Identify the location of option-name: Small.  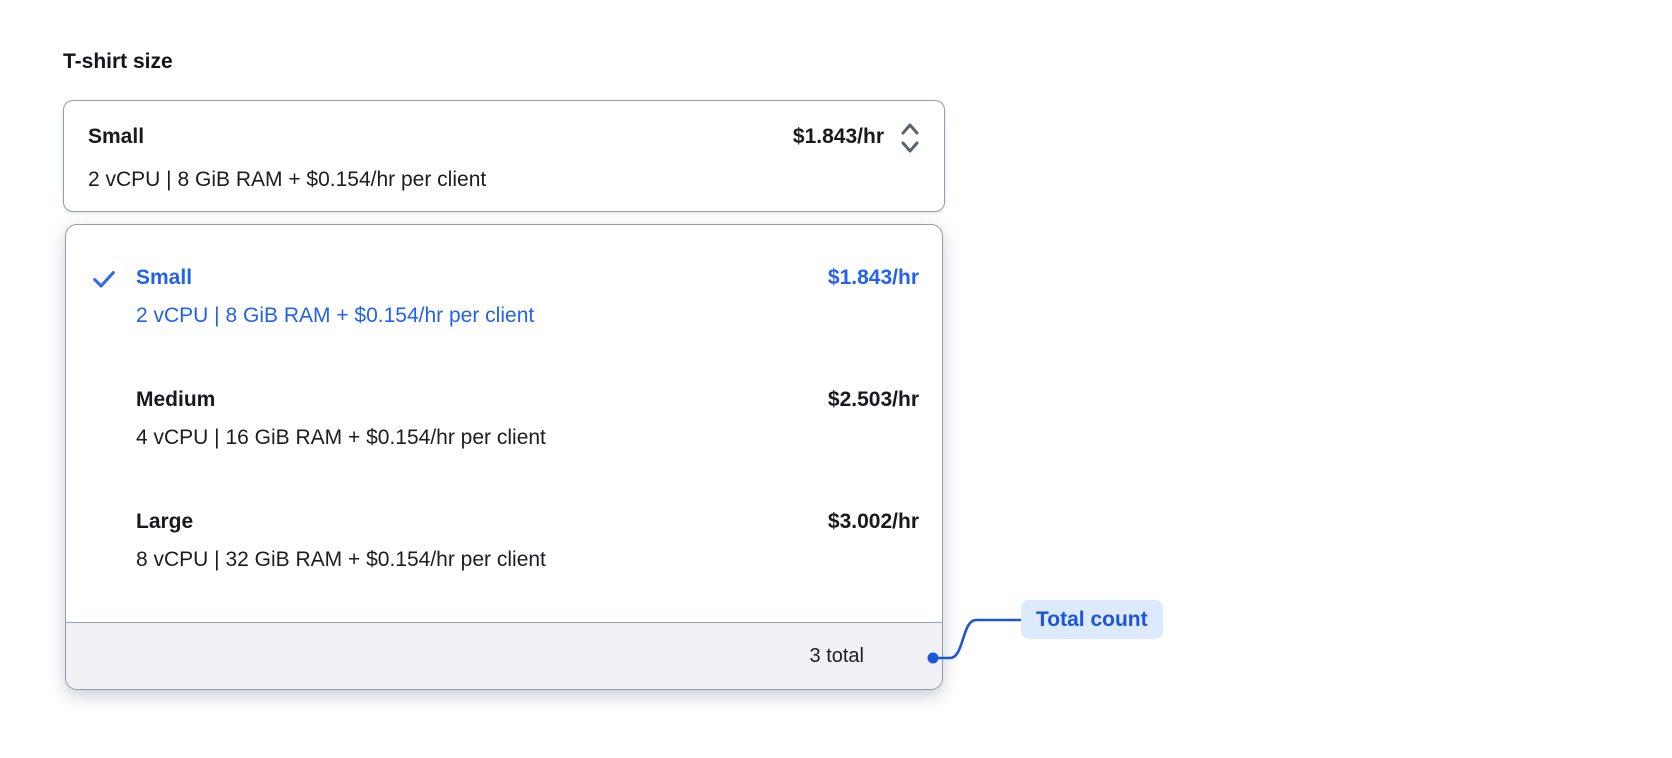
(164, 277).